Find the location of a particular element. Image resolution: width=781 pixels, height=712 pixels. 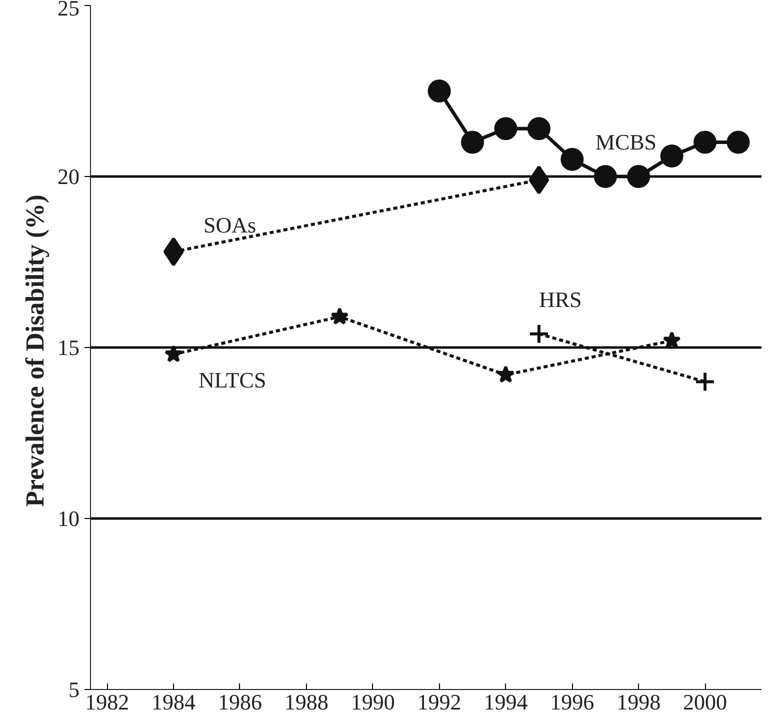

x-tick-label: 1990 is located at coordinates (372, 701).